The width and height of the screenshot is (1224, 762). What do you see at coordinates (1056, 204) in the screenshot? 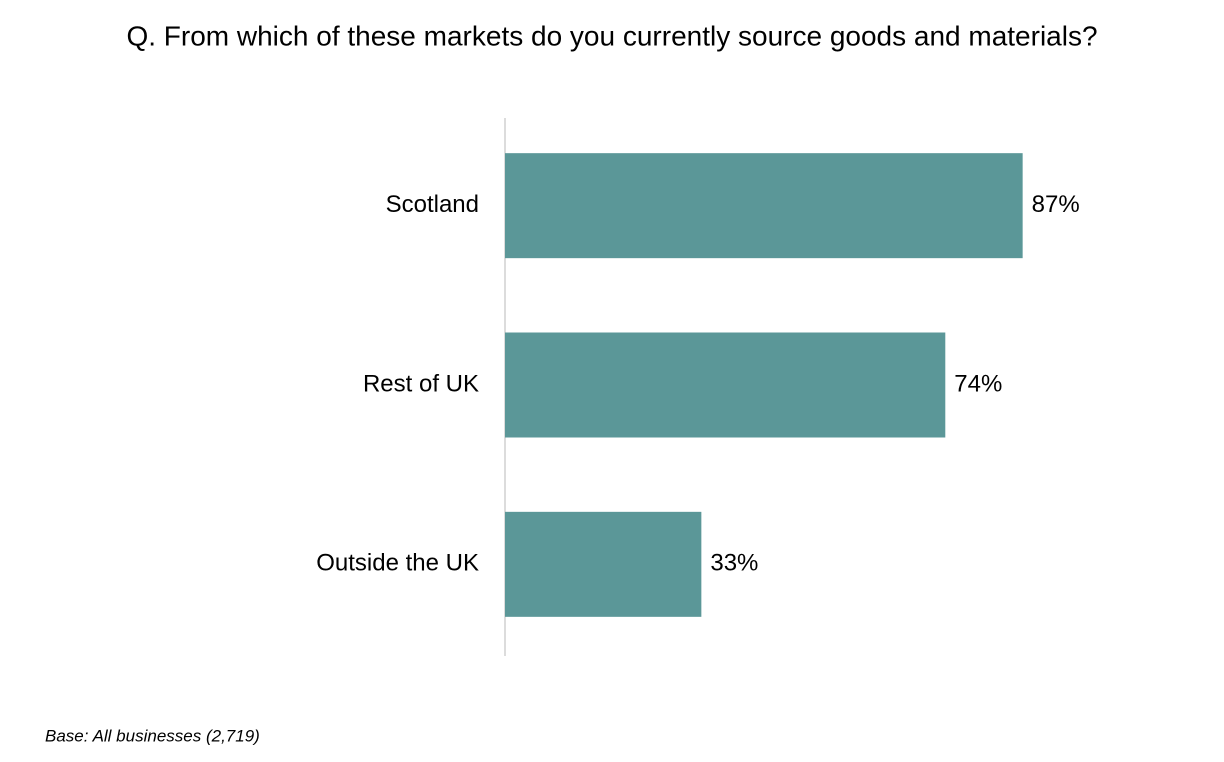
I see `value-label: 87%` at bounding box center [1056, 204].